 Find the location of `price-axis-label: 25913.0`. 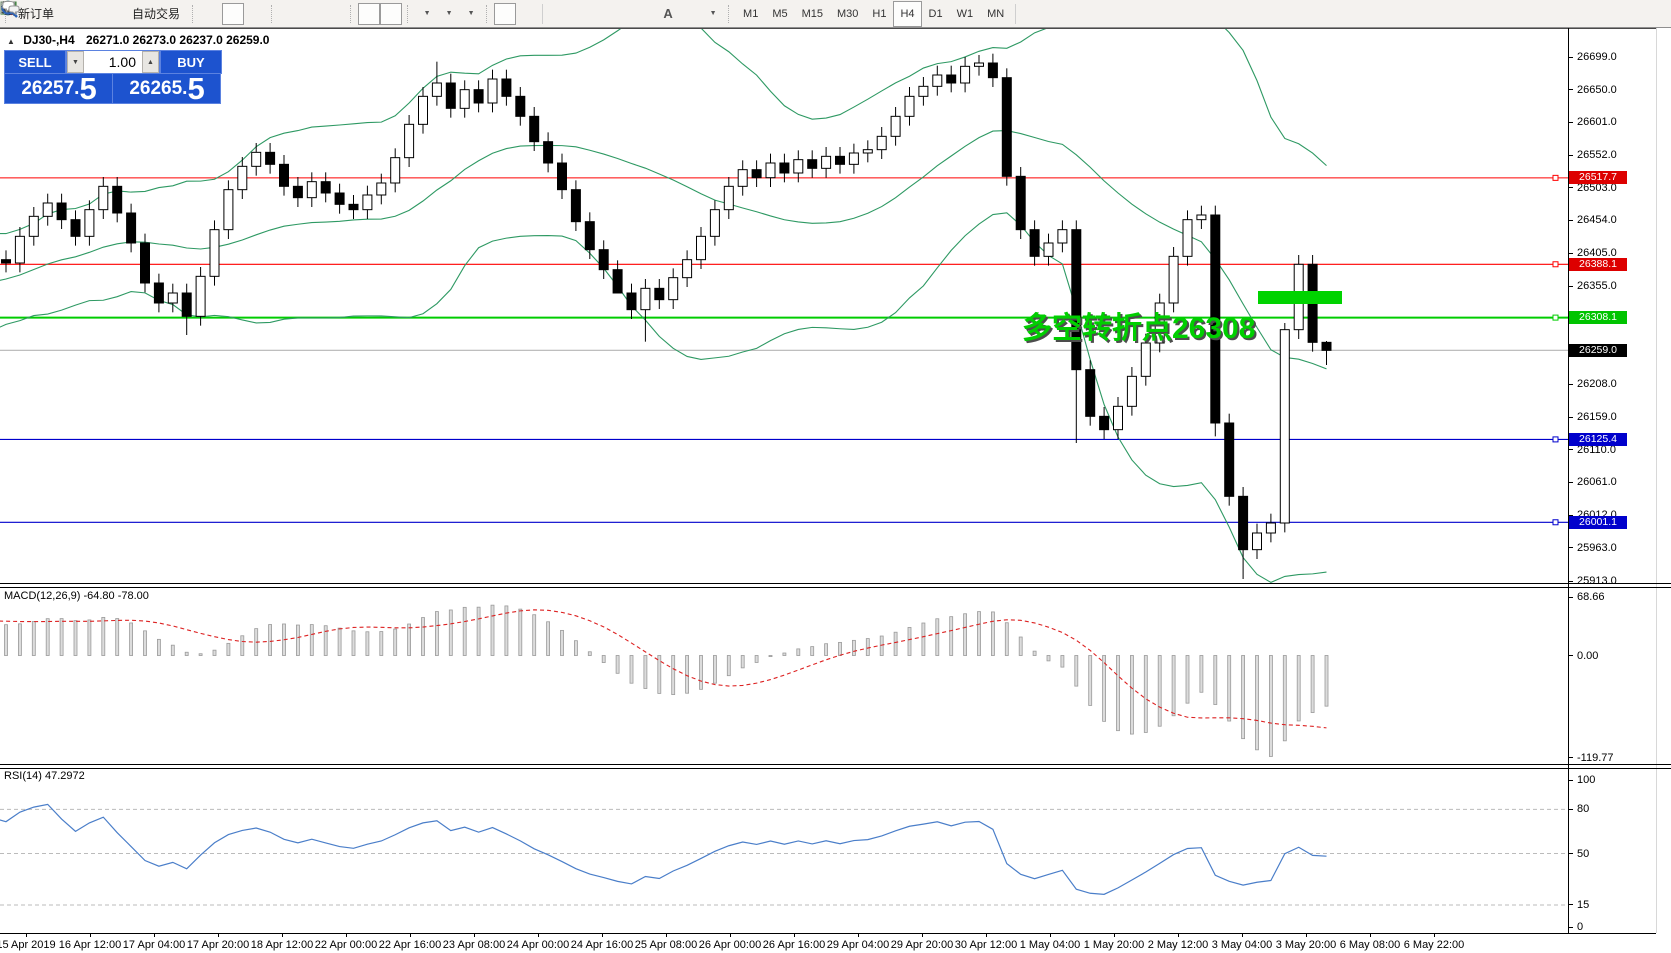

price-axis-label: 25913.0 is located at coordinates (1597, 581).